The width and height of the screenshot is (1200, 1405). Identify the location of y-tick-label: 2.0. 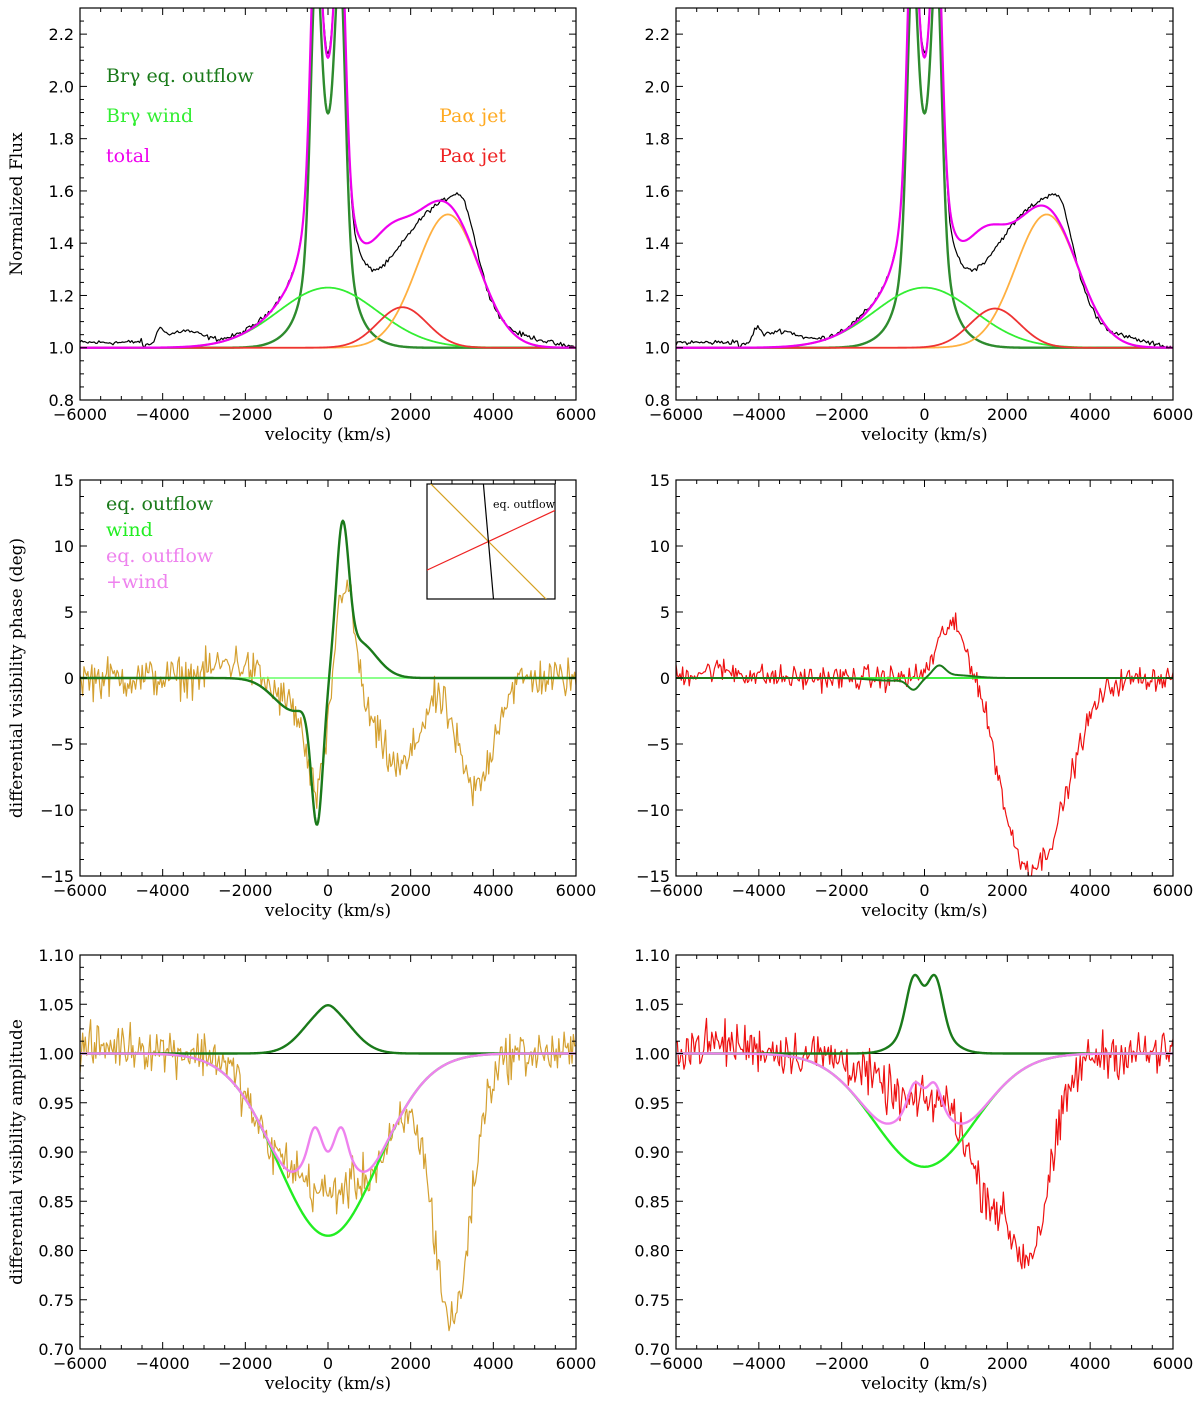
(657, 86).